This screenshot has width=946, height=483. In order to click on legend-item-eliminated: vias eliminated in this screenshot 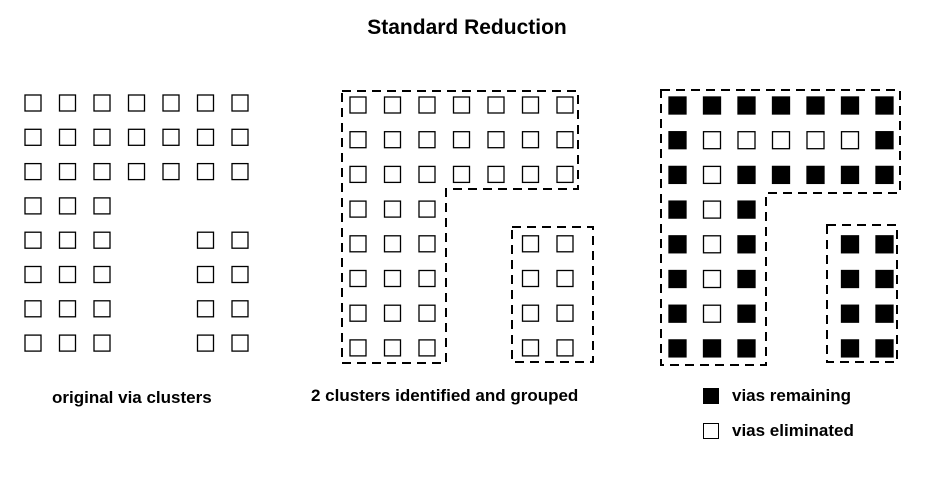, I will do `click(778, 431)`.